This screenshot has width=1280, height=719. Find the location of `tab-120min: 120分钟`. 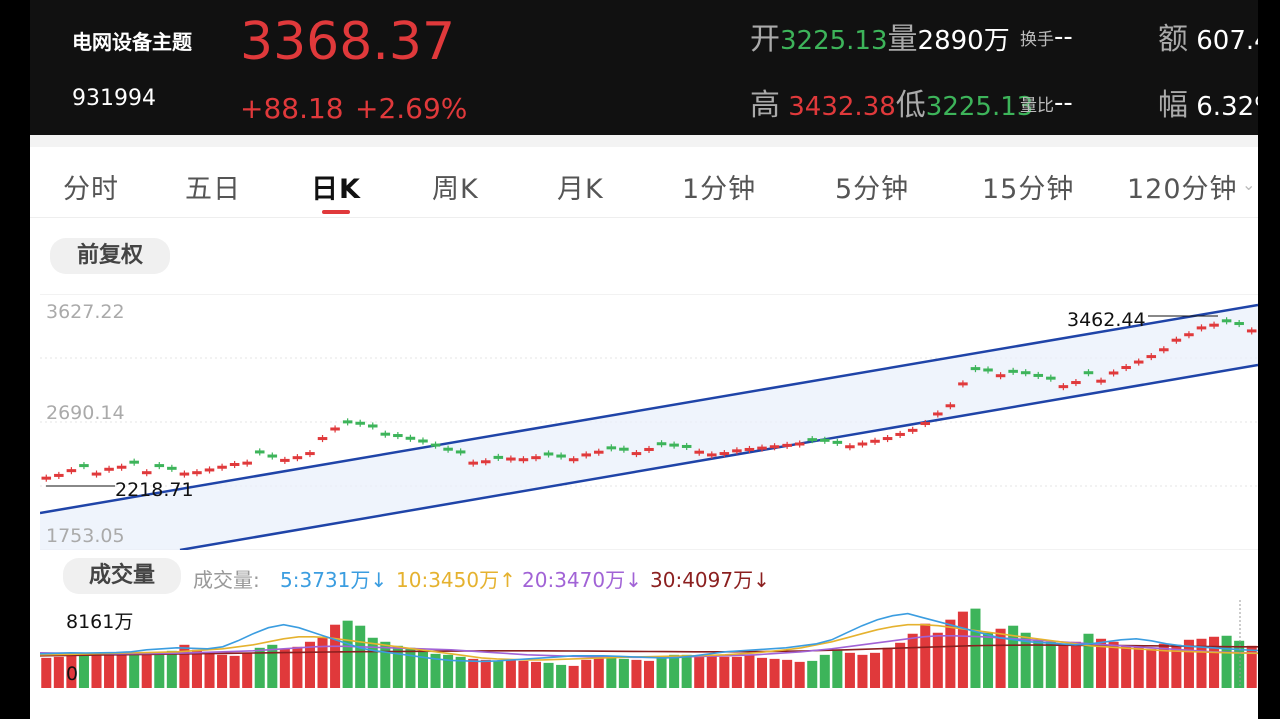

tab-120min: 120分钟 is located at coordinates (1182, 189).